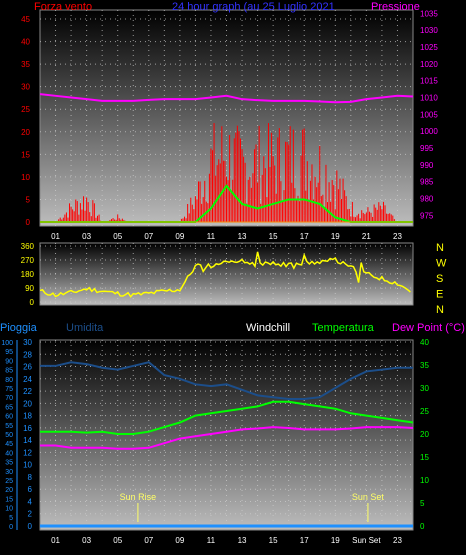 This screenshot has width=466, height=555. What do you see at coordinates (29, 288) in the screenshot?
I see `direction-tick-label: 90` at bounding box center [29, 288].